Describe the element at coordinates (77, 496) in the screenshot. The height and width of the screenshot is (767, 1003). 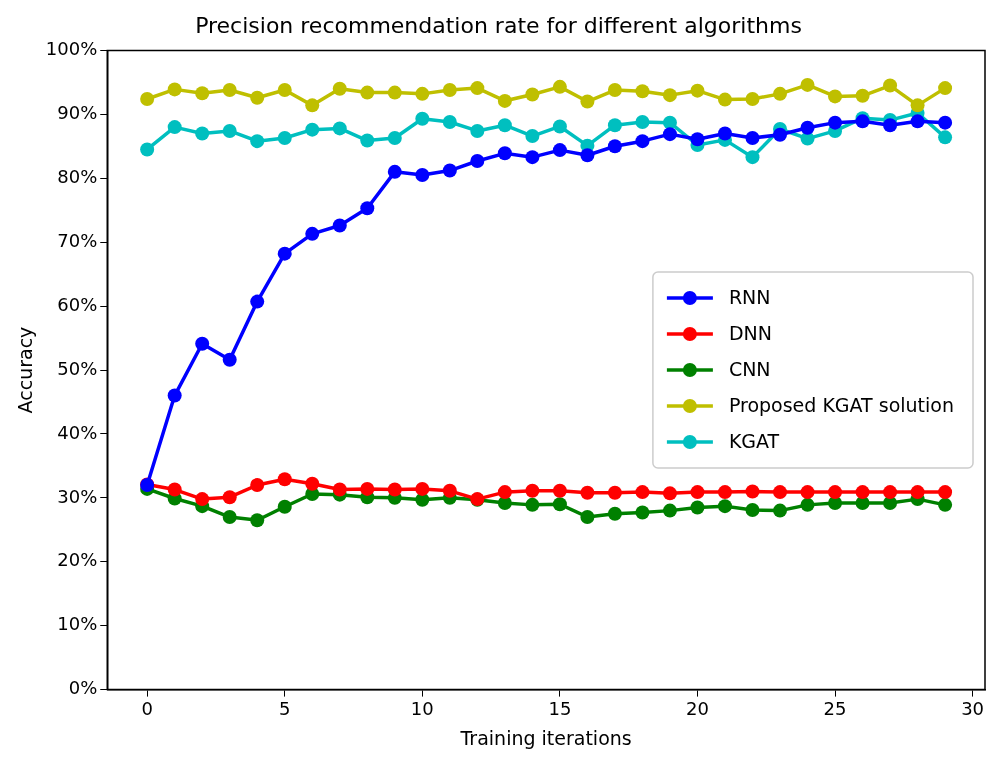
I see `y-tick-label: 30%` at that location.